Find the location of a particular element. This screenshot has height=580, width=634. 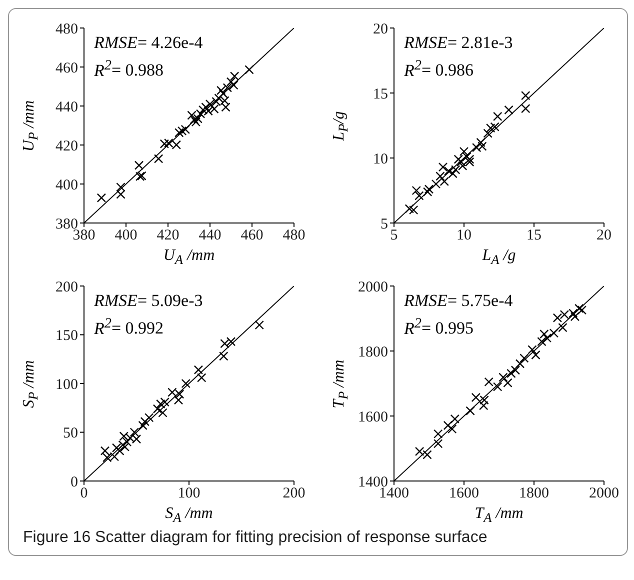

x-tick-label: 460 is located at coordinates (252, 236).